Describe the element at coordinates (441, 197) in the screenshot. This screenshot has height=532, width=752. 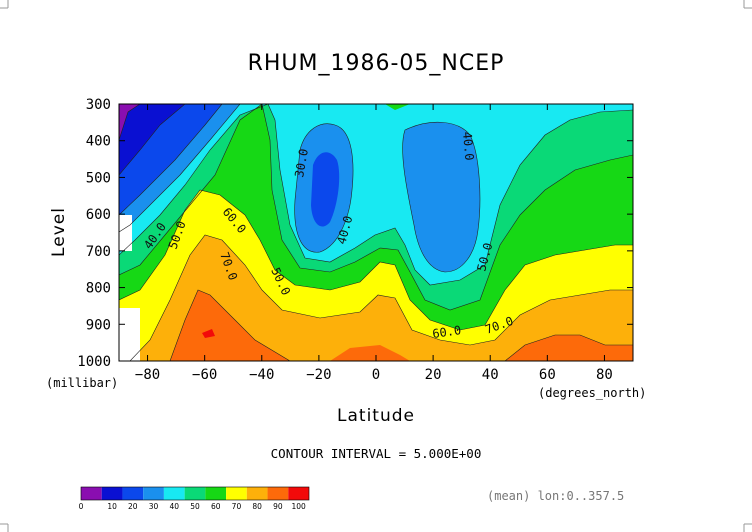
I see `dry-pocket-north` at that location.